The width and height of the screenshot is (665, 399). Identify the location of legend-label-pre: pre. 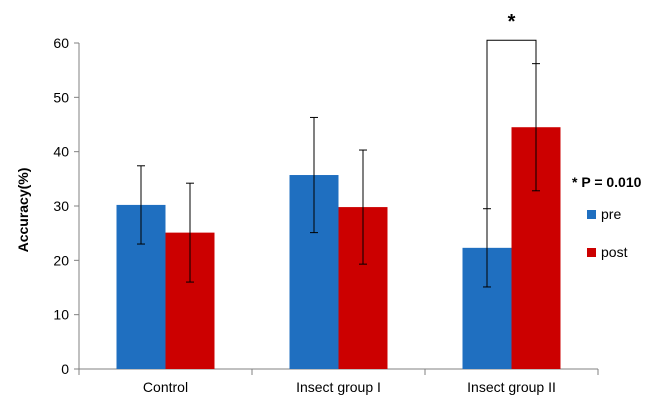
(611, 214).